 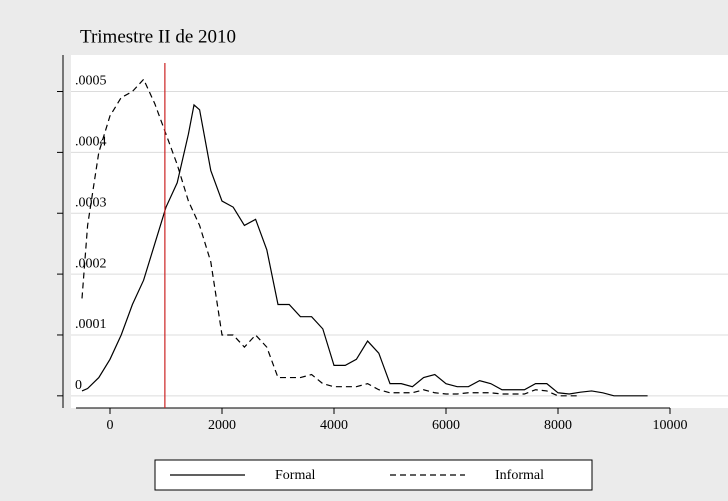 What do you see at coordinates (91, 81) in the screenshot?
I see `y-tick-label: .0005` at bounding box center [91, 81].